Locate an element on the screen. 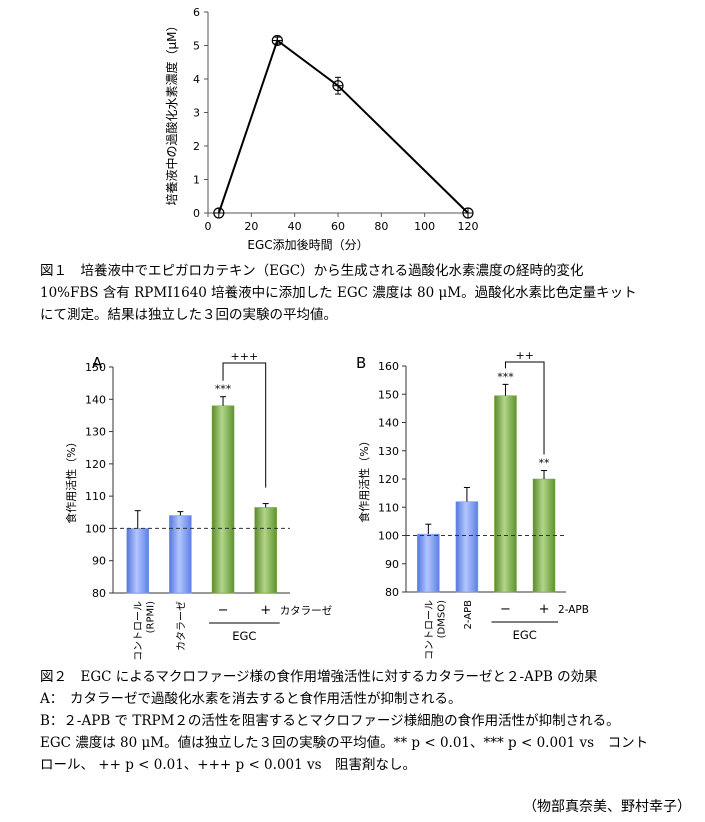  panel-b-y-tick-label: 110 is located at coordinates (388, 507).